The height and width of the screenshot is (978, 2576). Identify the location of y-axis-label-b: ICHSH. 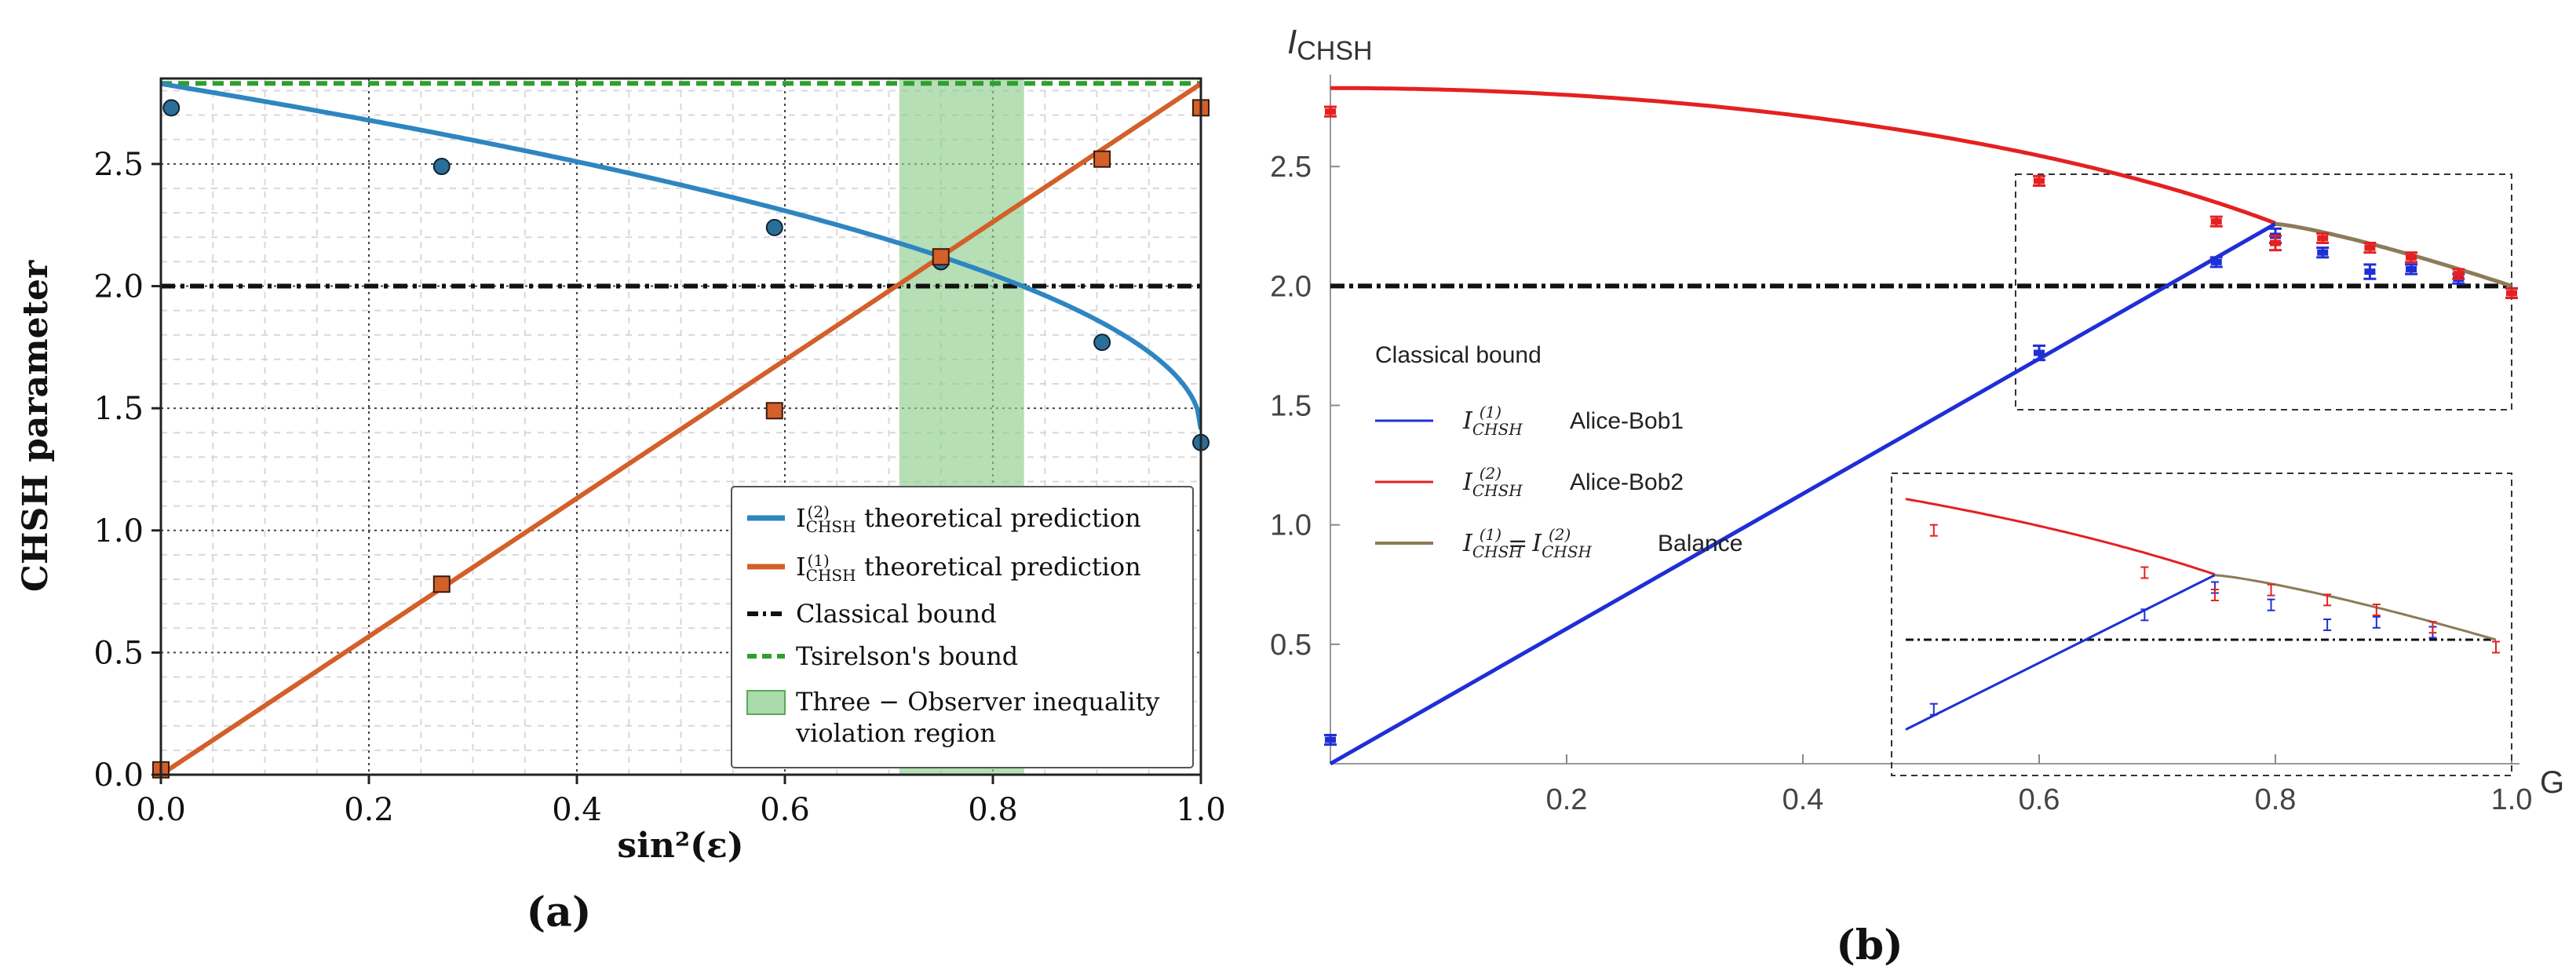
(1330, 44).